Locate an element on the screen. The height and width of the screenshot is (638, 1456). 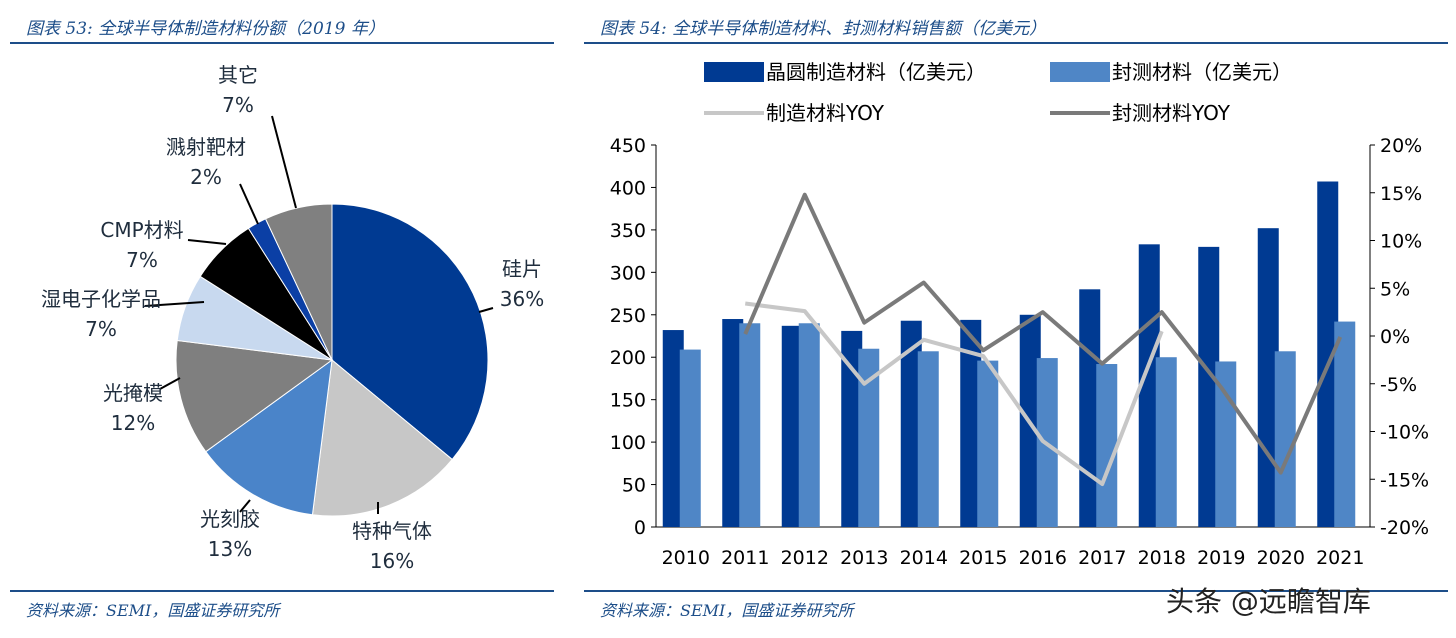
bar-wafer-2010 is located at coordinates (673, 428).